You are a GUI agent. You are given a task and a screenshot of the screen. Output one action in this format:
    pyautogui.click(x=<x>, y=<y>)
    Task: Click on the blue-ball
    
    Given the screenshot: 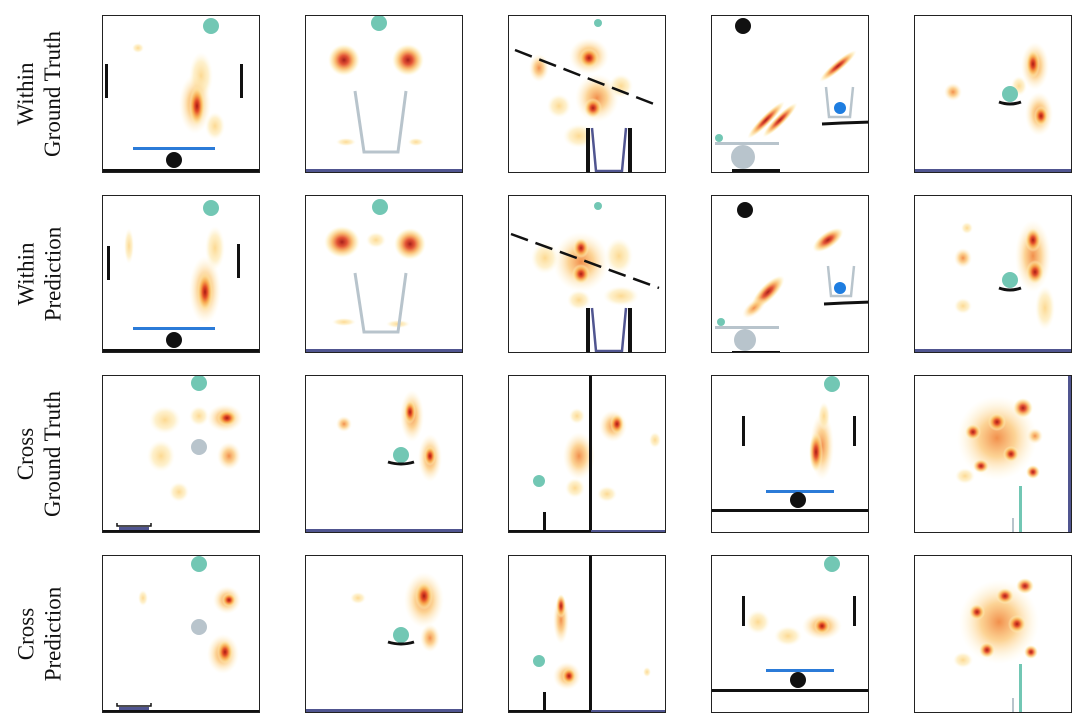 What is the action you would take?
    pyautogui.click(x=840, y=108)
    